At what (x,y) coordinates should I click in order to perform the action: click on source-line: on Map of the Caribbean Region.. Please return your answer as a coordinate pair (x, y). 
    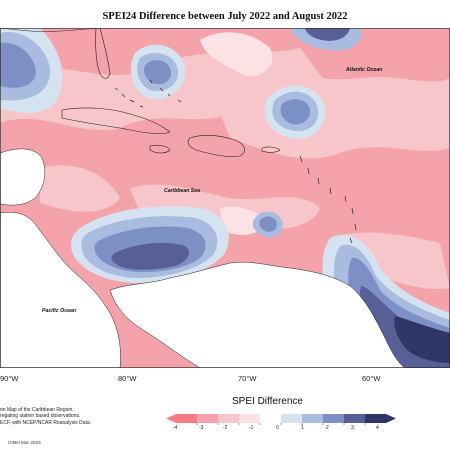
    Looking at the image, I should click on (37, 410).